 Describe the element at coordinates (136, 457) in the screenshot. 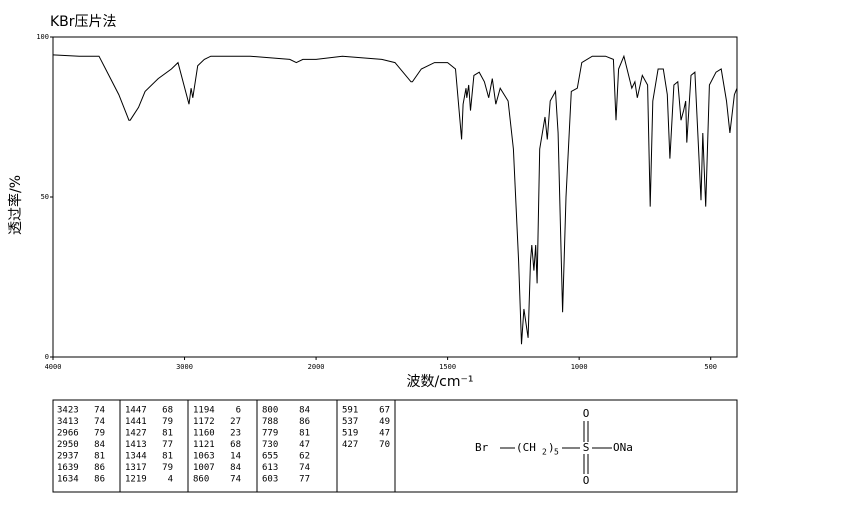

I see `peak-wavenumber: 1344` at that location.